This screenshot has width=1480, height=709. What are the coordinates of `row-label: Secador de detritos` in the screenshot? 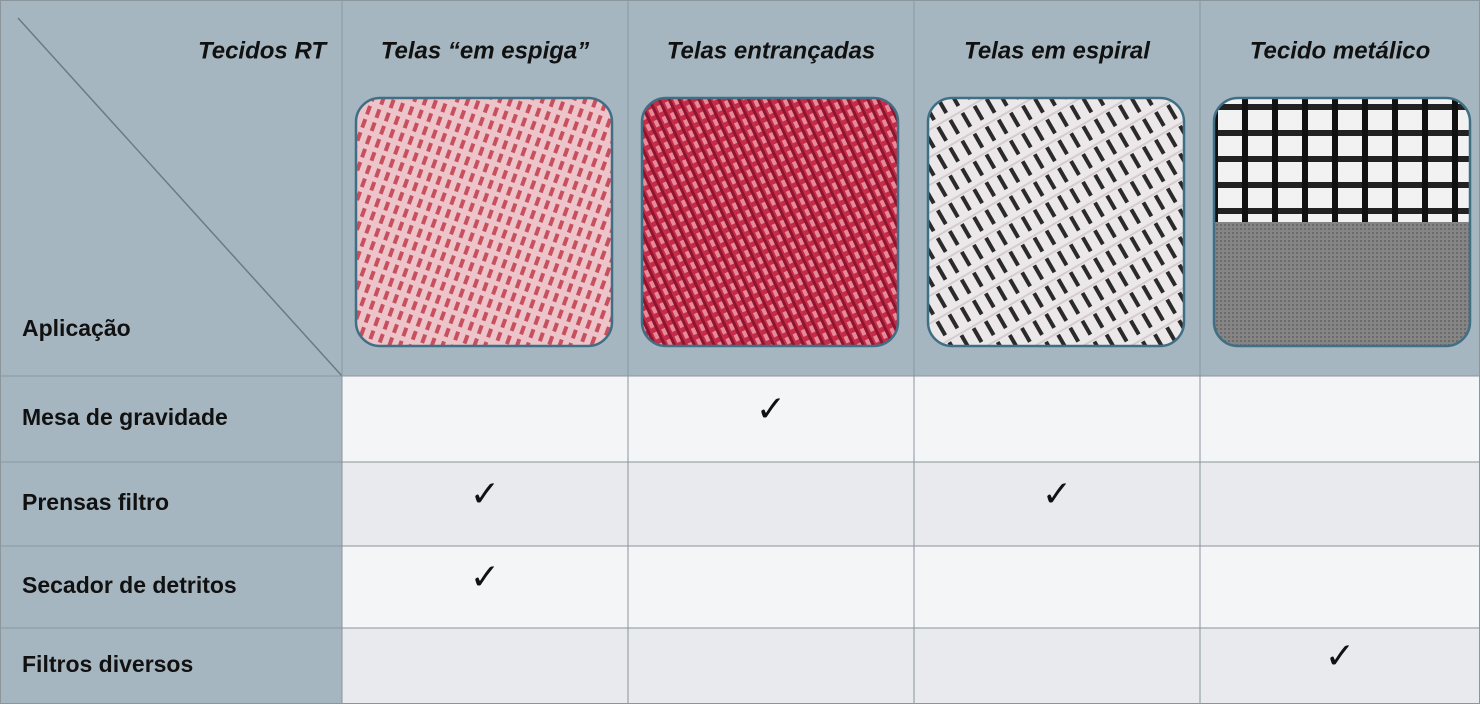 It's located at (129, 585).